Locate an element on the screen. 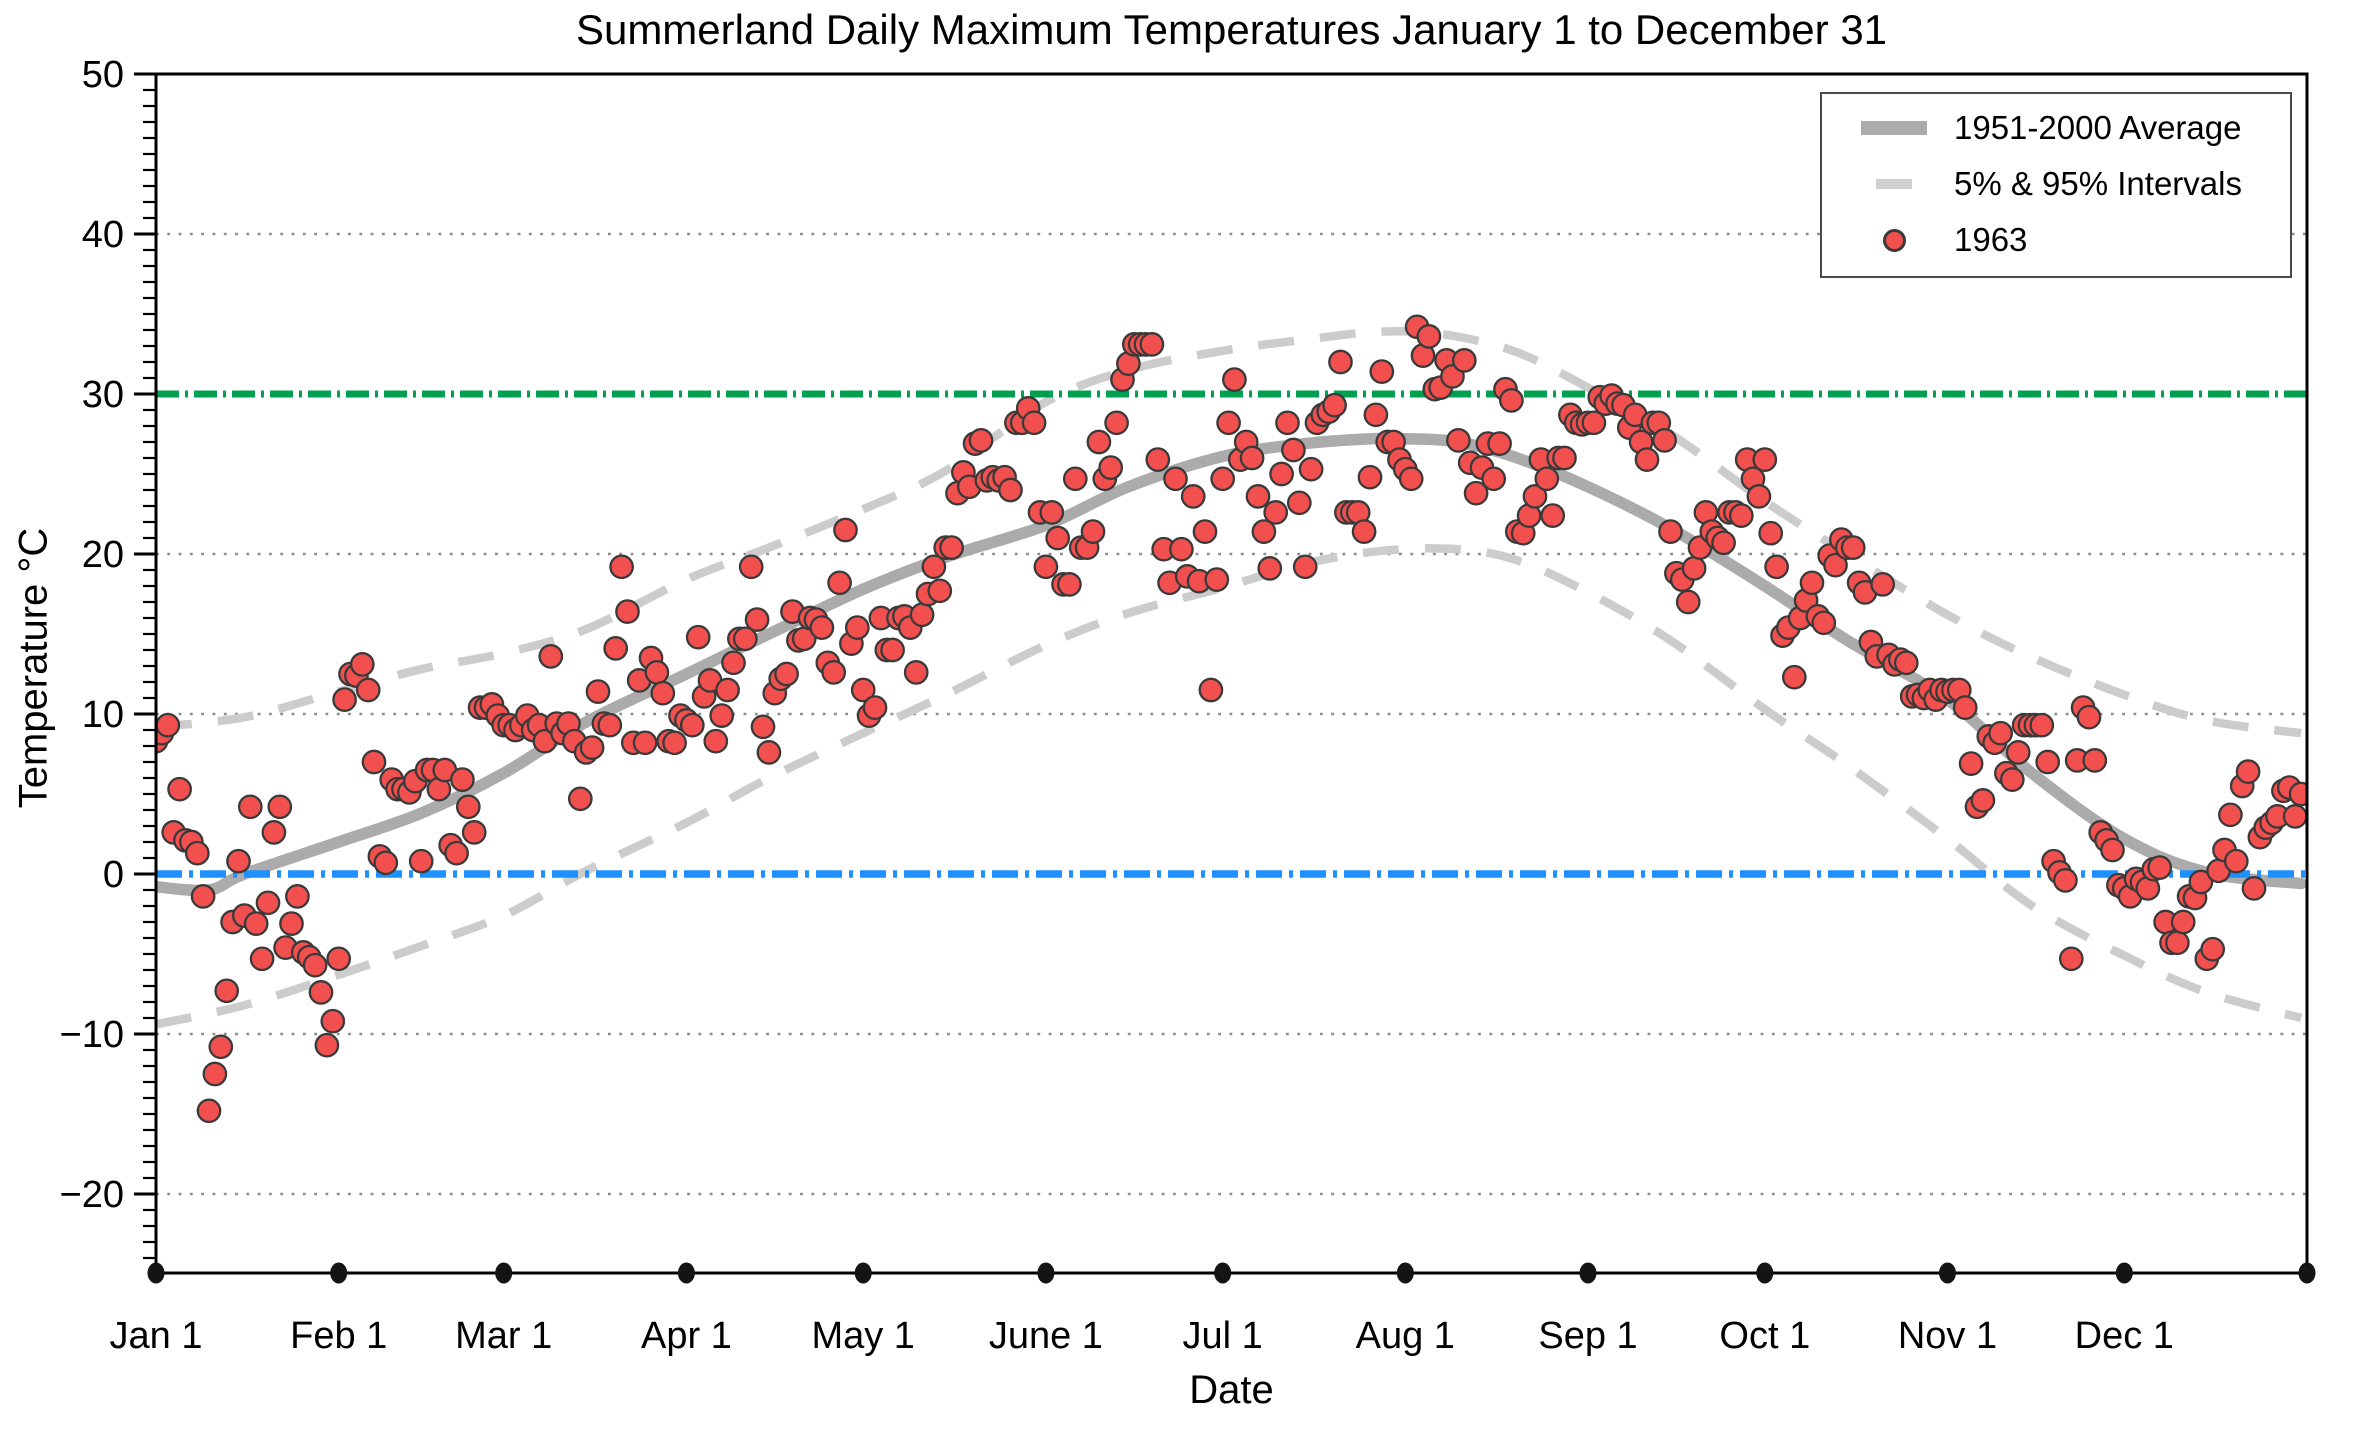  x-tick-label: May 1 is located at coordinates (862, 1336).